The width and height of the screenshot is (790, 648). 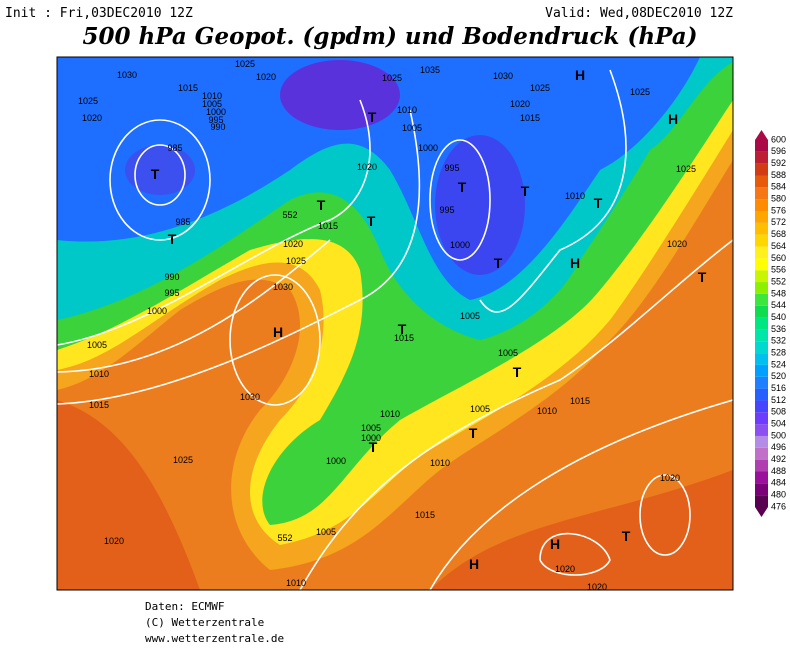 I want to click on field-dark-orange, so click(x=581, y=530).